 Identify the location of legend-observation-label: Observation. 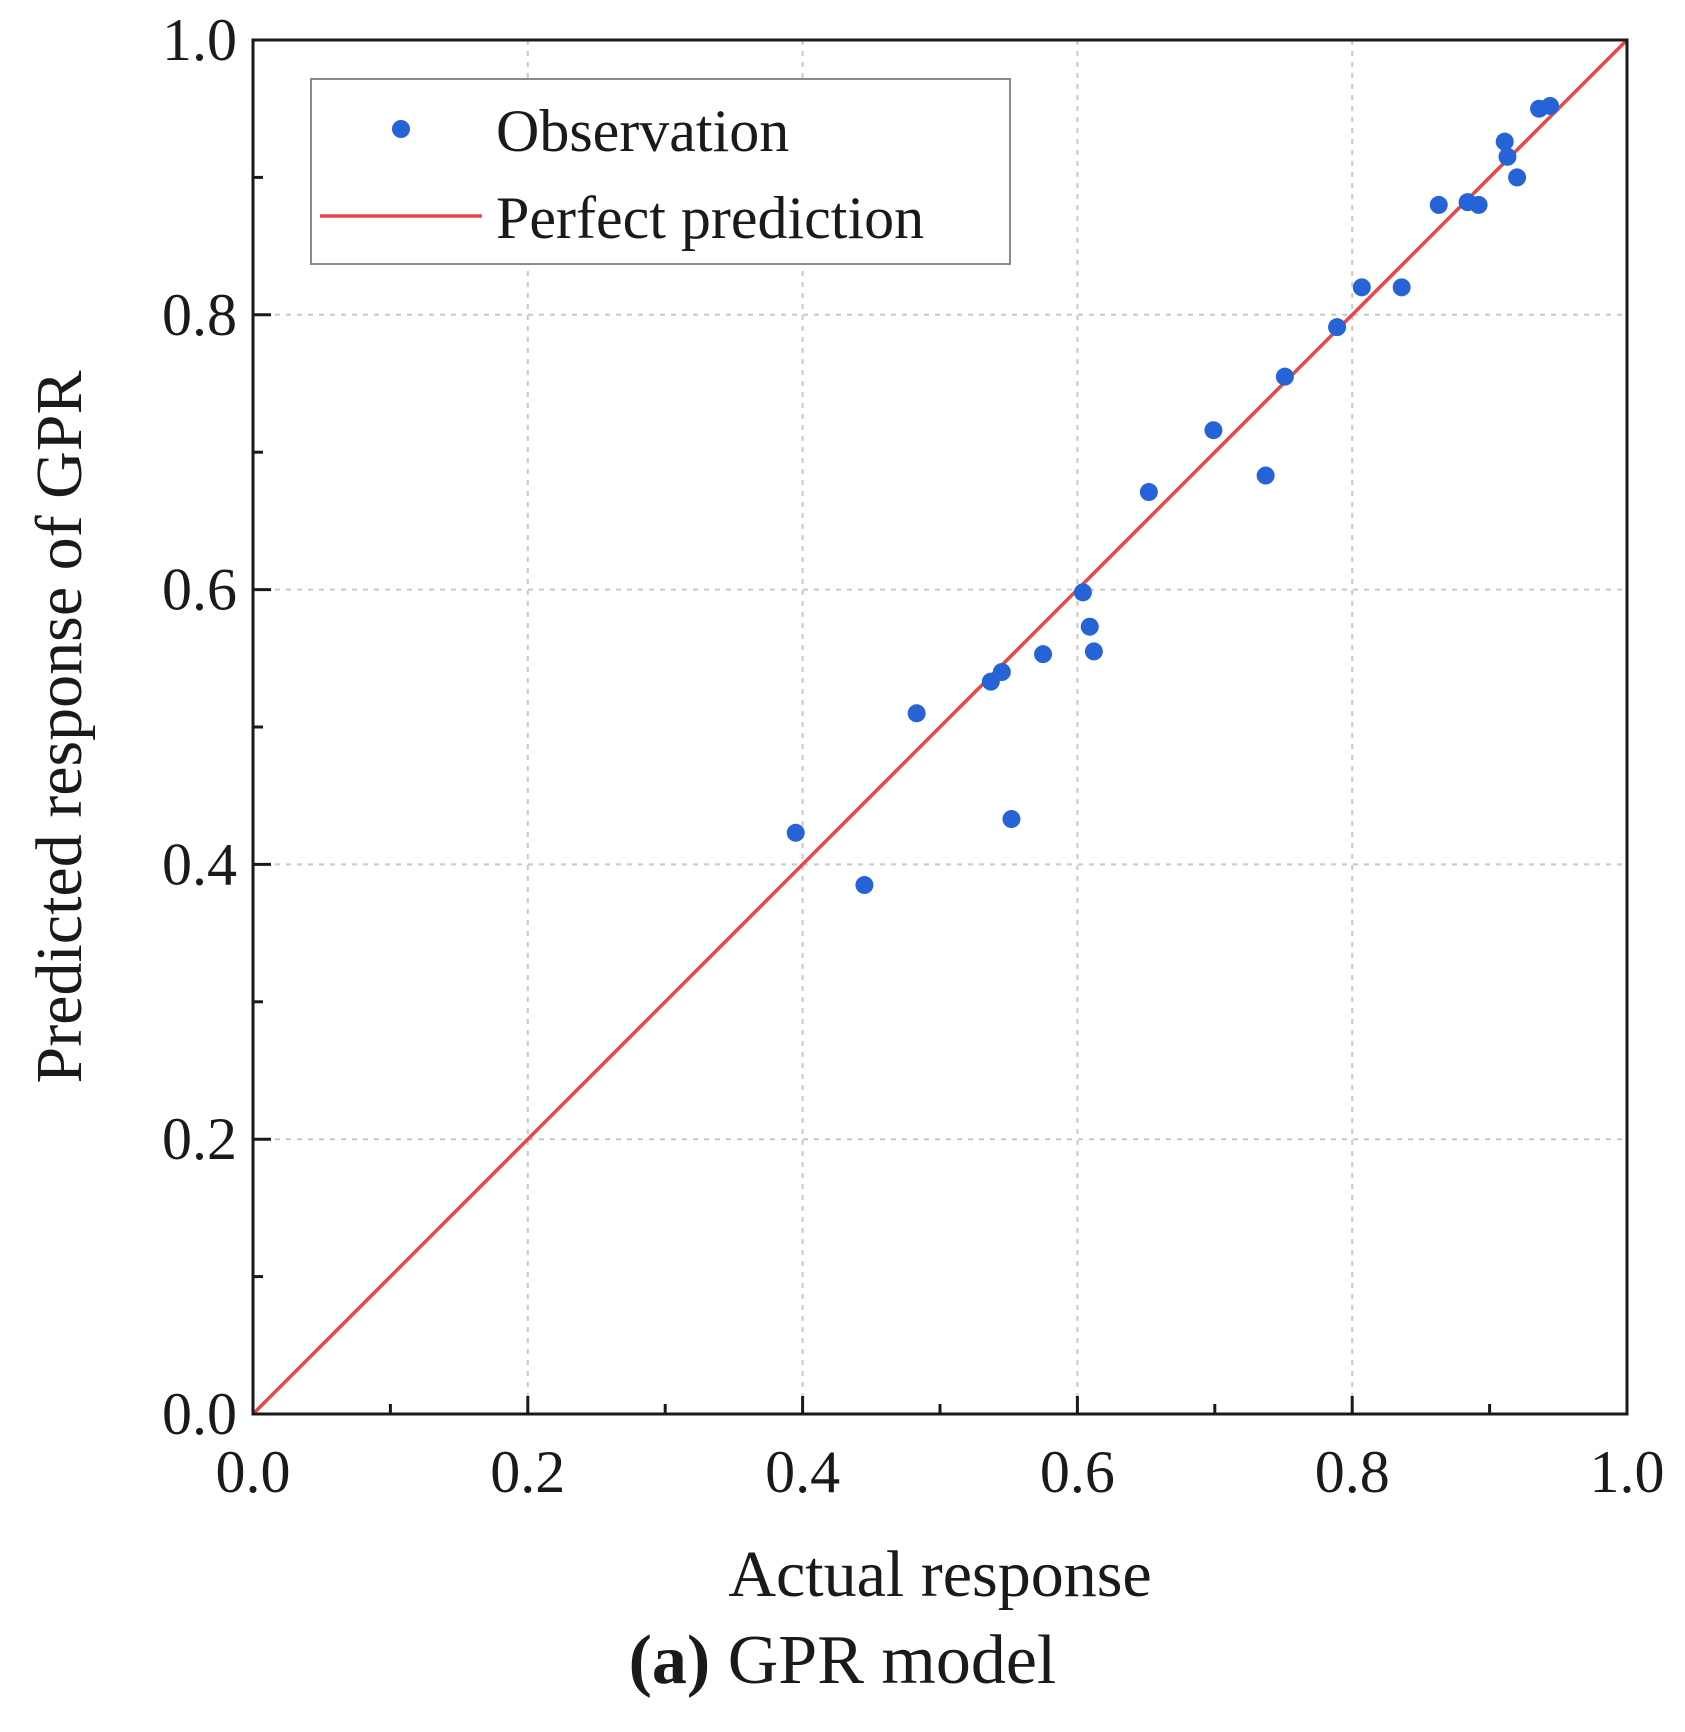
(642, 131).